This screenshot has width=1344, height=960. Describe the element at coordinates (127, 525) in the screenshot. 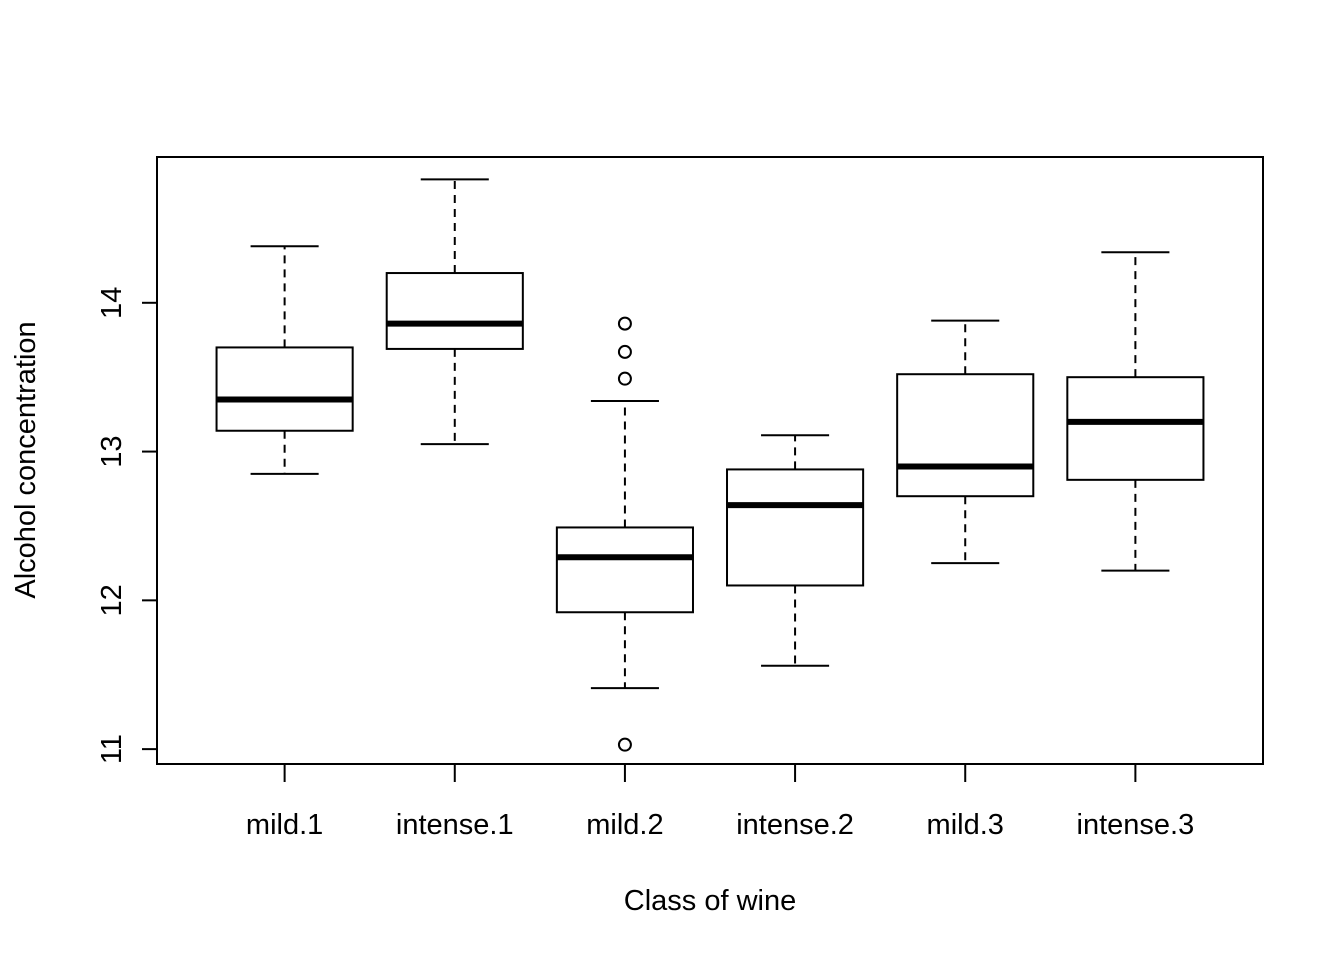

I see `y-axis: 11 12 13 14` at that location.